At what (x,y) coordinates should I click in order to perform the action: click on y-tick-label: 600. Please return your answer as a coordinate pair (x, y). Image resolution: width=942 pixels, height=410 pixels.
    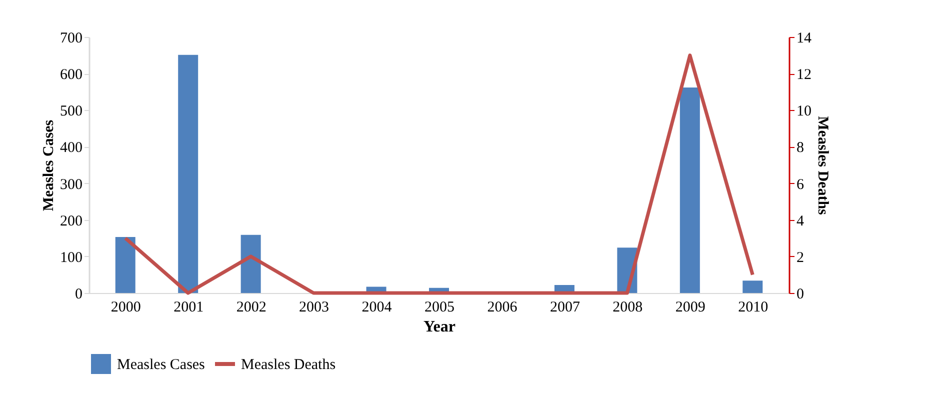
    Looking at the image, I should click on (71, 75).